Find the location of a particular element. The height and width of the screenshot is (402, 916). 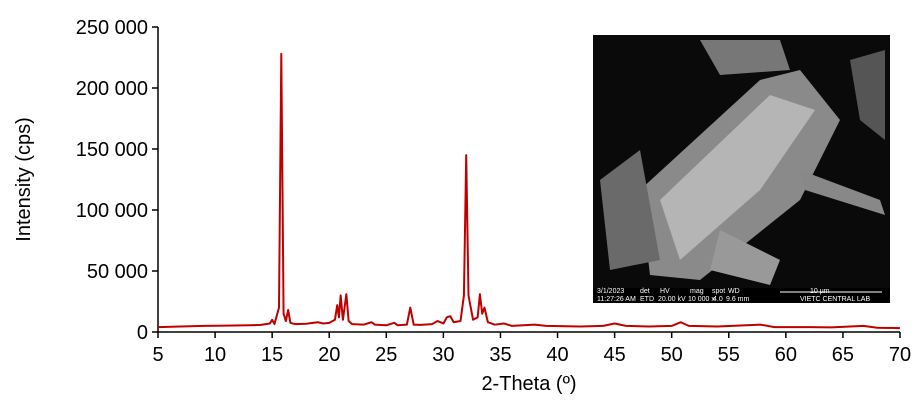

inset-label: 4.0 is located at coordinates (718, 299).